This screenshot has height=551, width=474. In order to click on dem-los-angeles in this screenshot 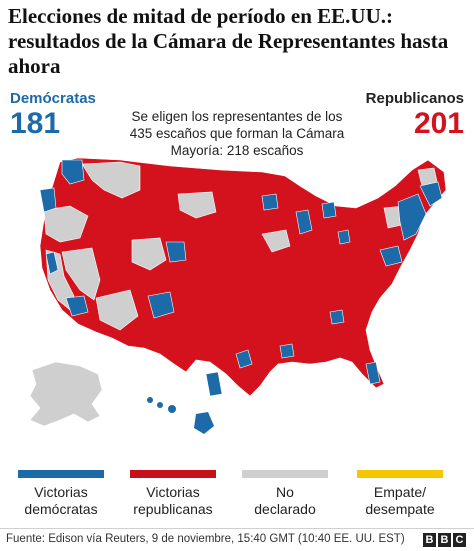, I will do `click(77, 306)`.